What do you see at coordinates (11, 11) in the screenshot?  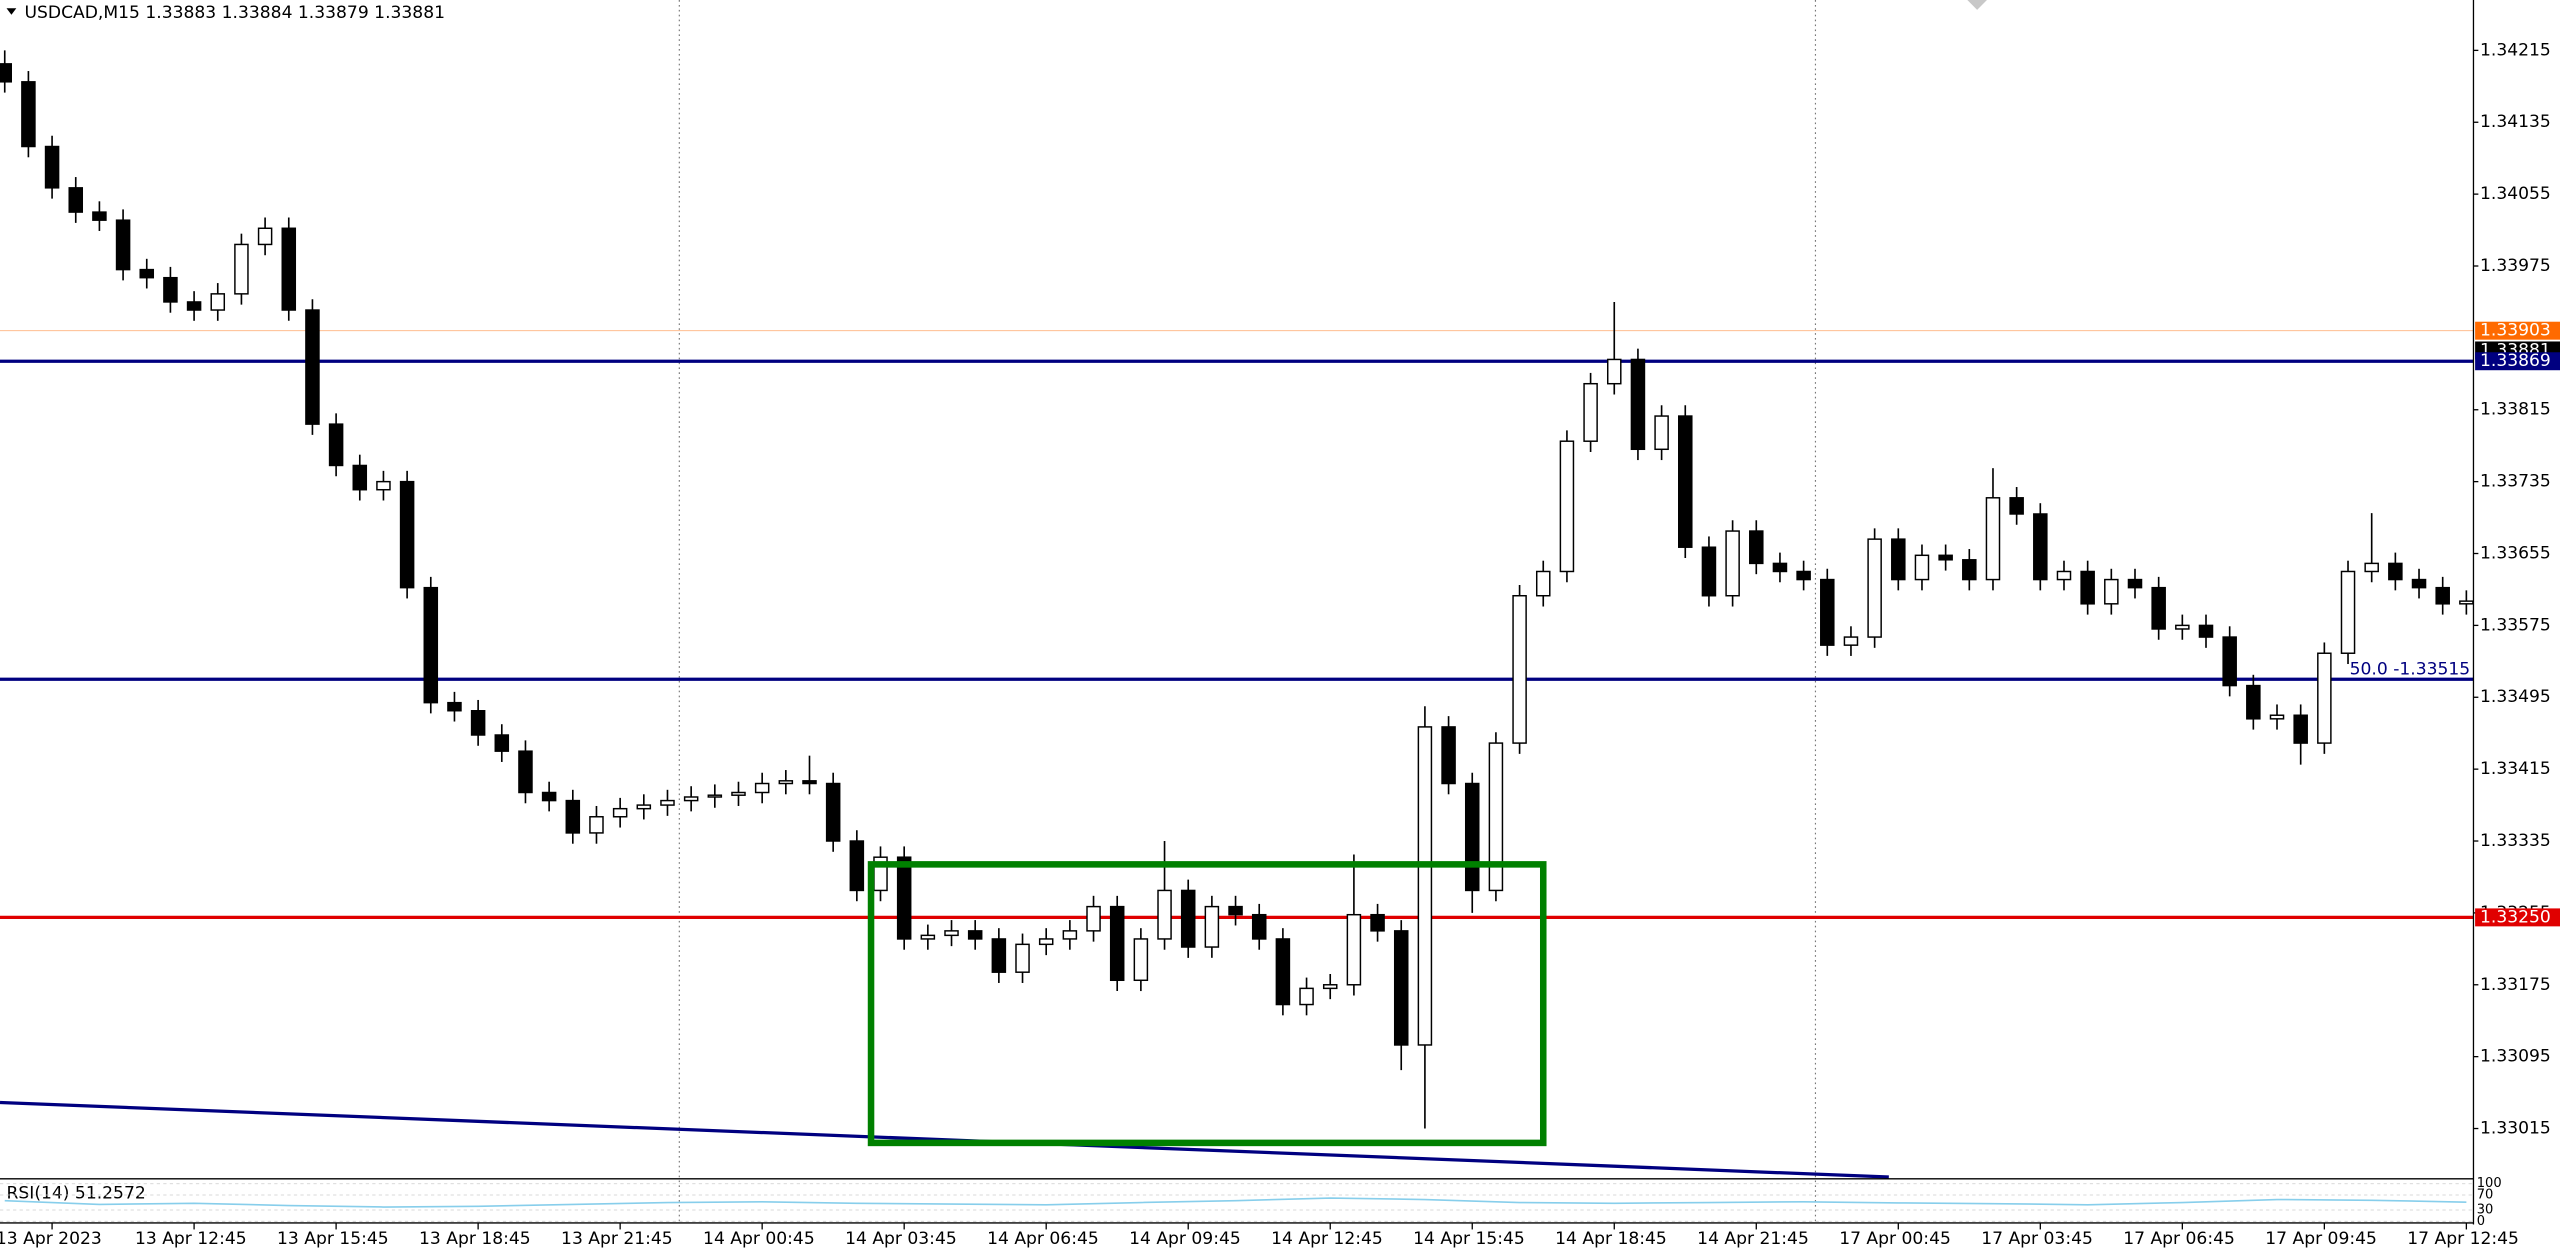 I see `menu-arrow` at bounding box center [11, 11].